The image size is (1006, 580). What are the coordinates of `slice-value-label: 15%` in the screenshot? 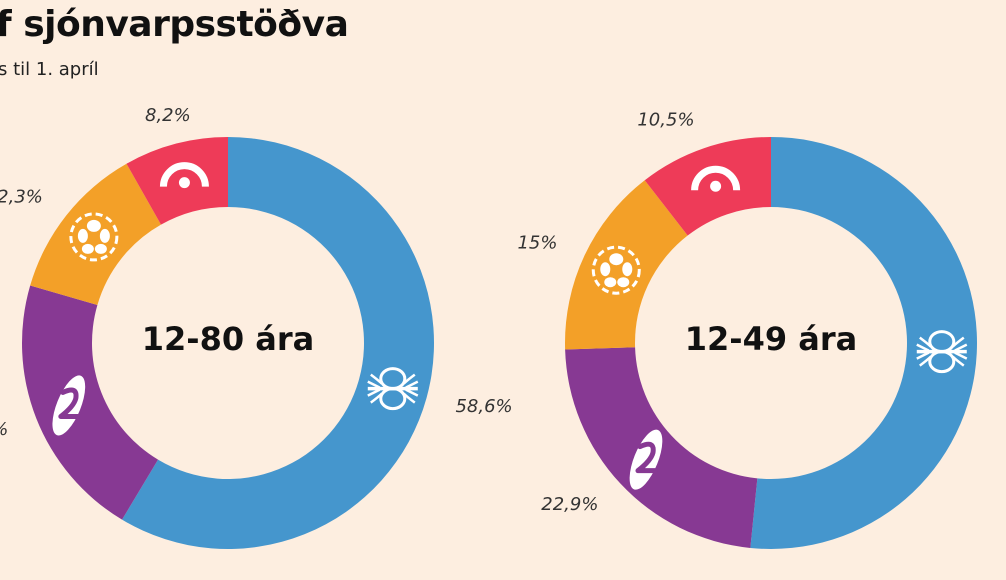 It's located at (537, 243).